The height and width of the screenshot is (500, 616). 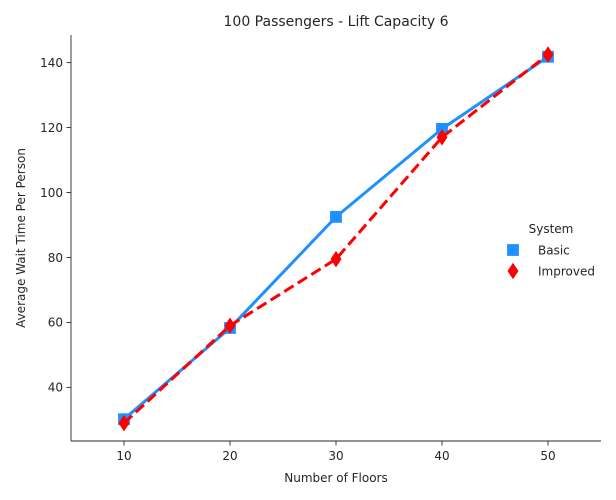 I want to click on y-tick-label: 80, so click(x=55, y=258).